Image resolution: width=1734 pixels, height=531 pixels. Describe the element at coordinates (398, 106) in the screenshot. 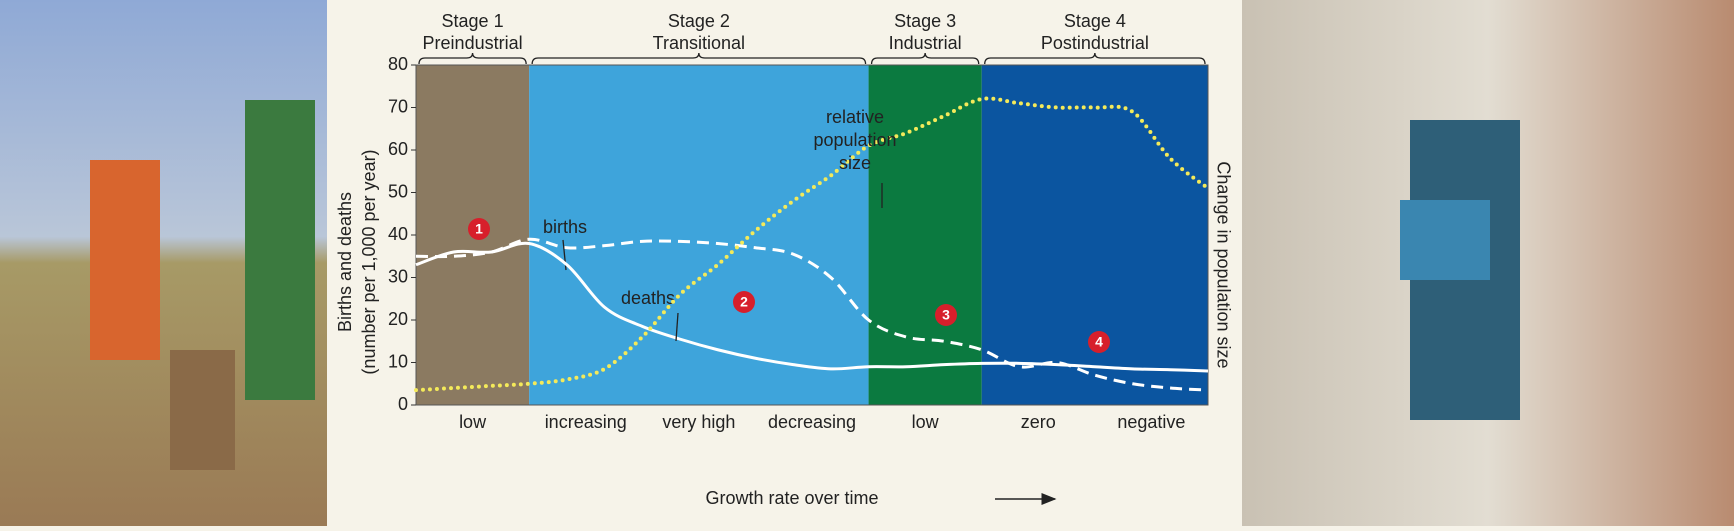

I see `y-tick-label: 70` at that location.